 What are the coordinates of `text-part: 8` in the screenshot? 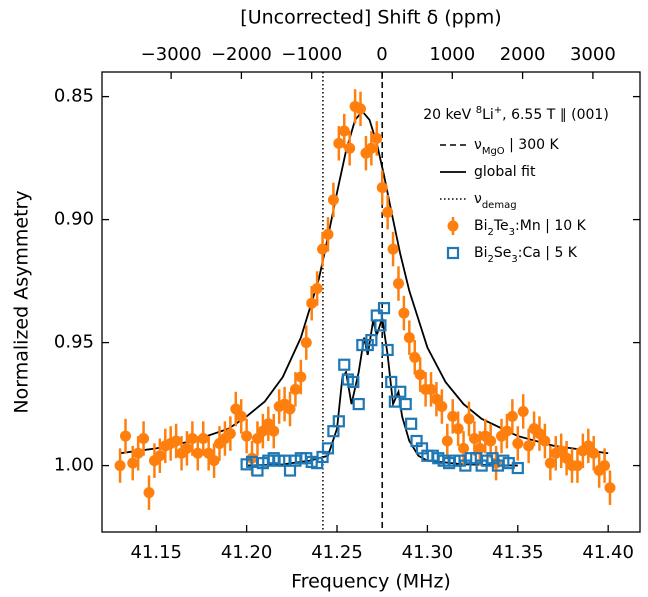 It's located at (479, 110).